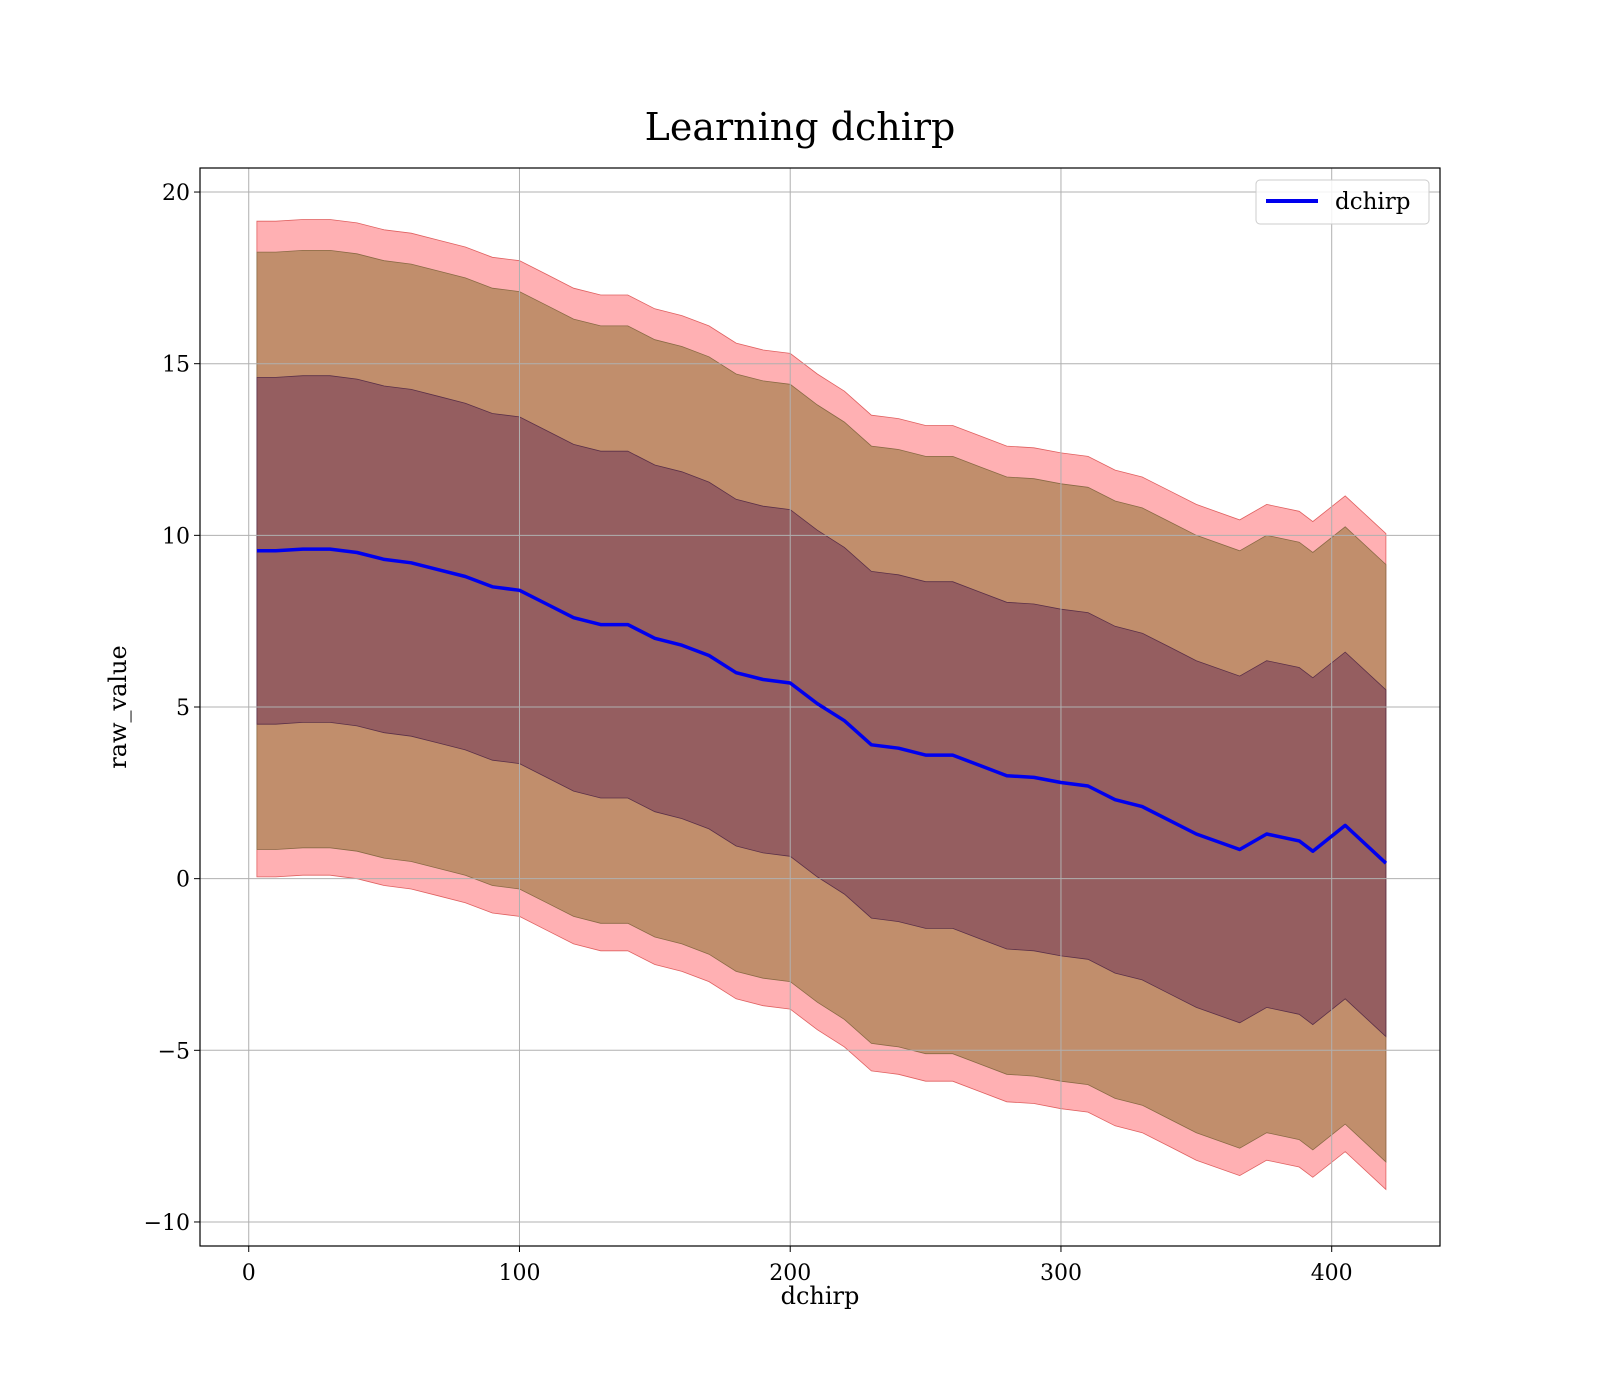 The height and width of the screenshot is (1400, 1600). Describe the element at coordinates (1332, 1273) in the screenshot. I see `x-tick-label: 400` at that location.